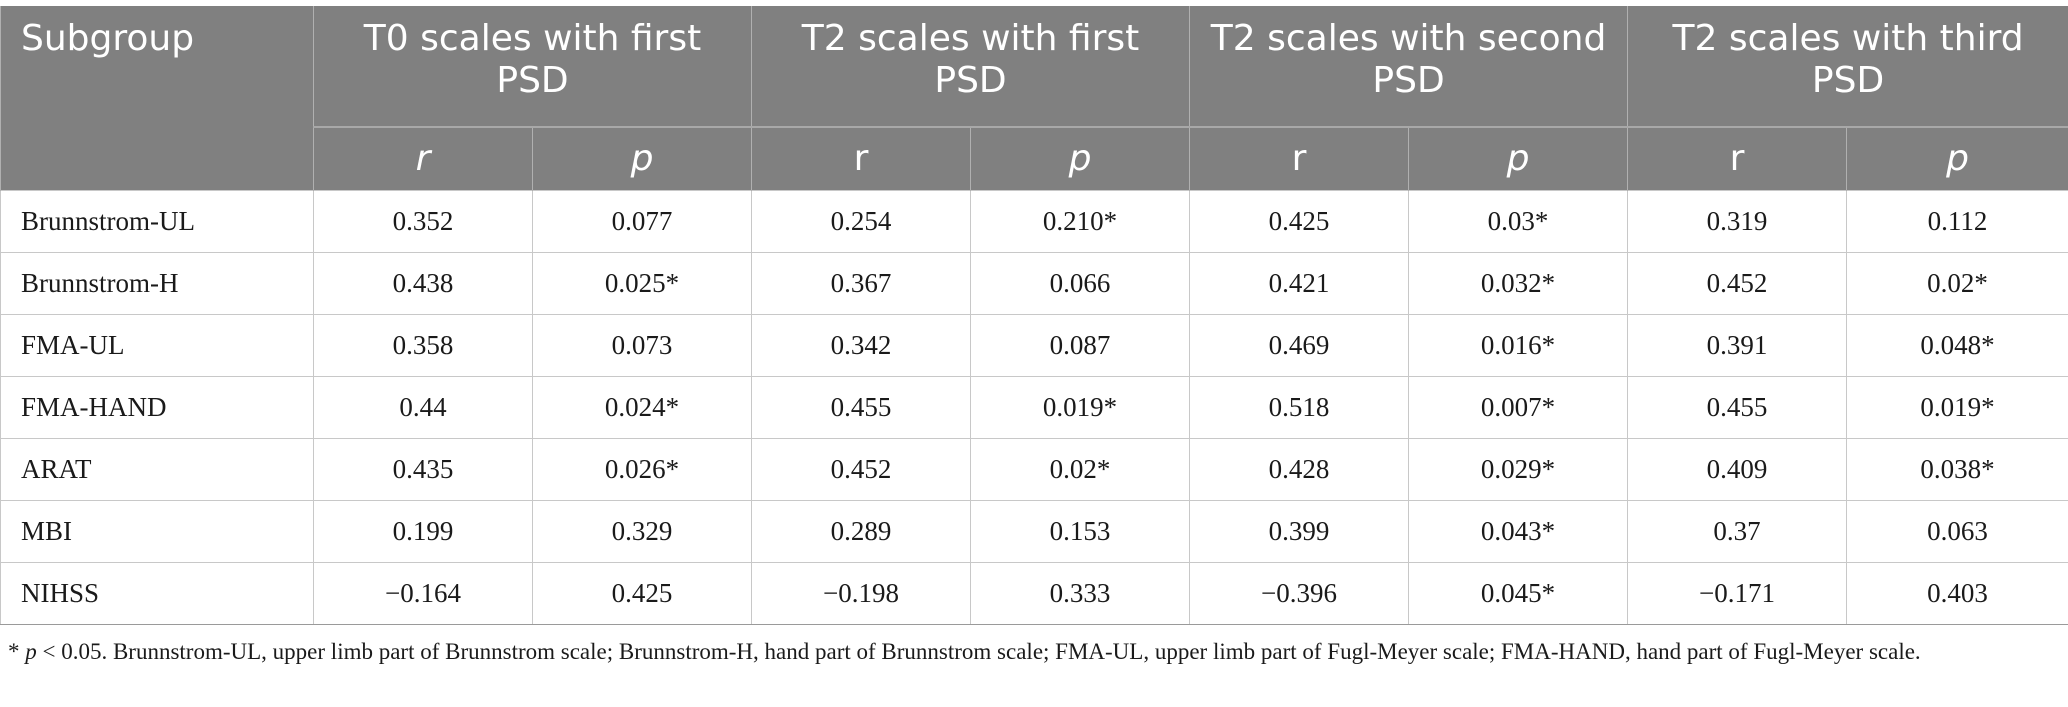  Describe the element at coordinates (1957, 531) in the screenshot. I see `cell-value: 0.063` at that location.